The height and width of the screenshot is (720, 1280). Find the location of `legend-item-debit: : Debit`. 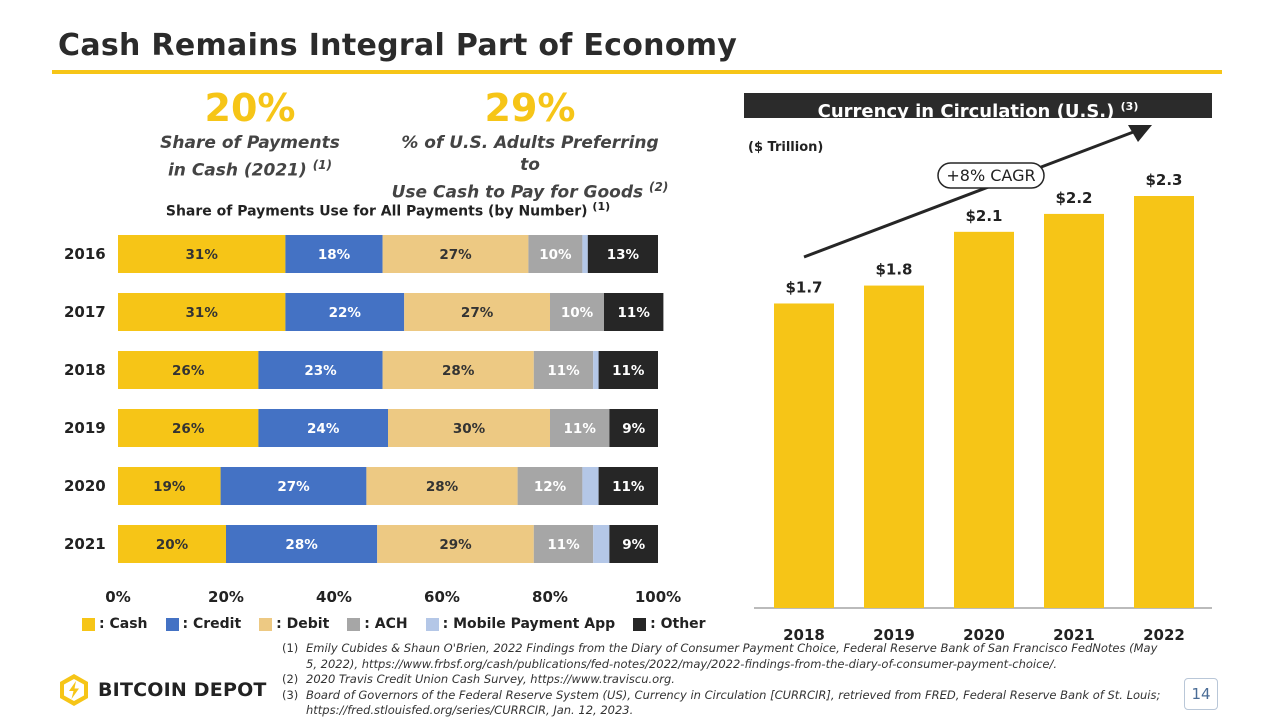

legend-item-debit: : Debit is located at coordinates (294, 624).